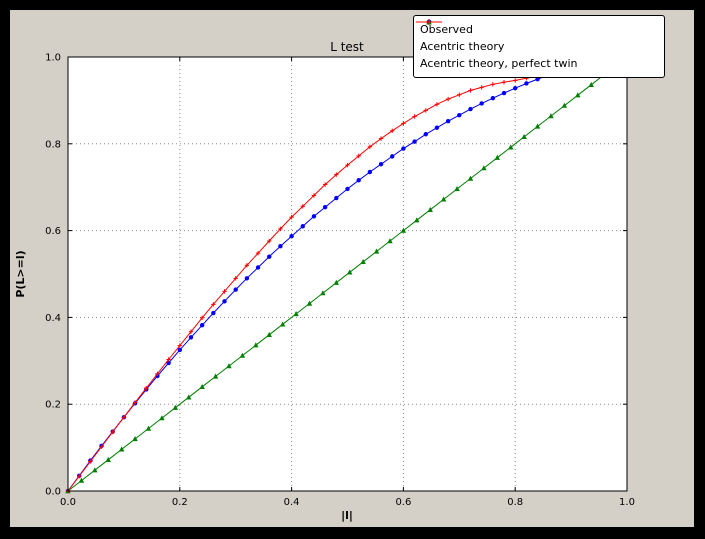 This screenshot has width=705, height=539. I want to click on x-axis-label: |l|, so click(347, 515).